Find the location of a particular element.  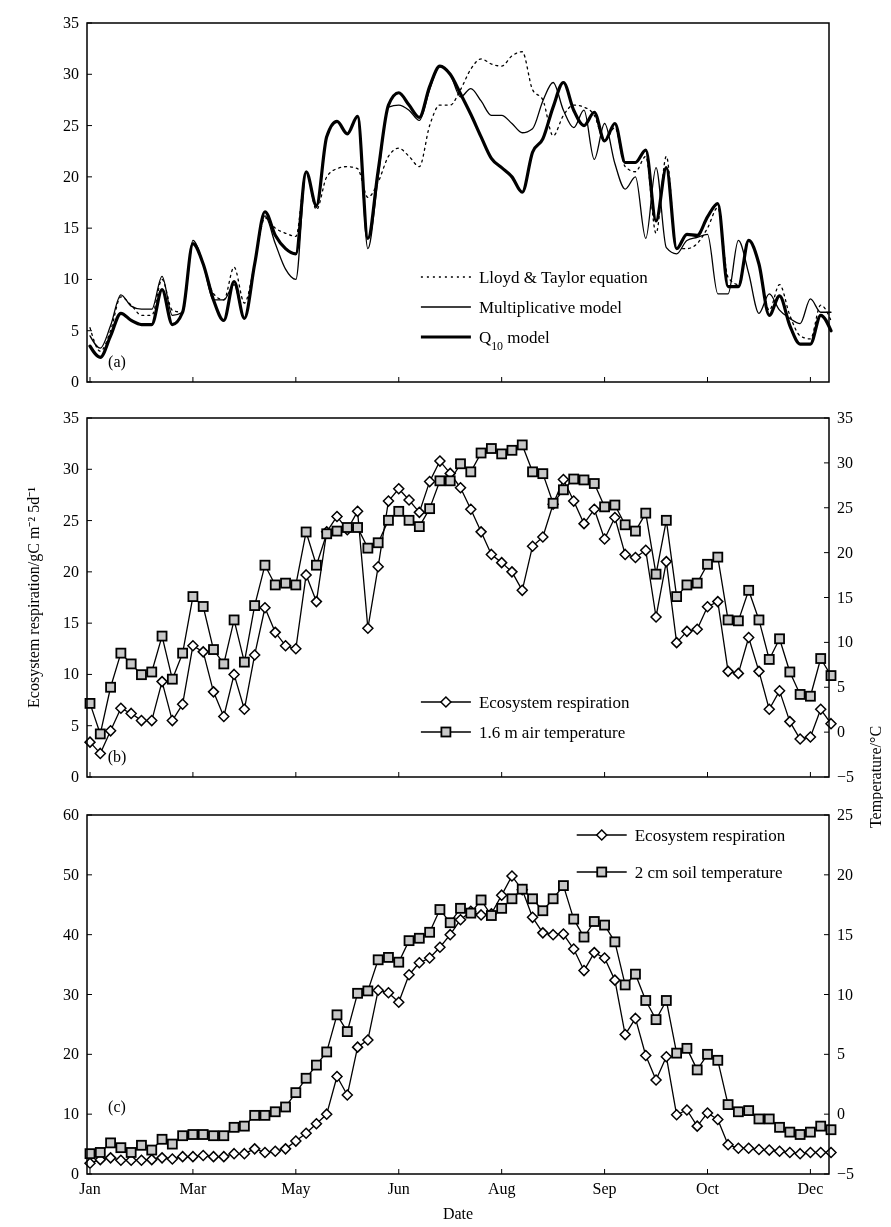

x-tick-label: Mar is located at coordinates (193, 1188).